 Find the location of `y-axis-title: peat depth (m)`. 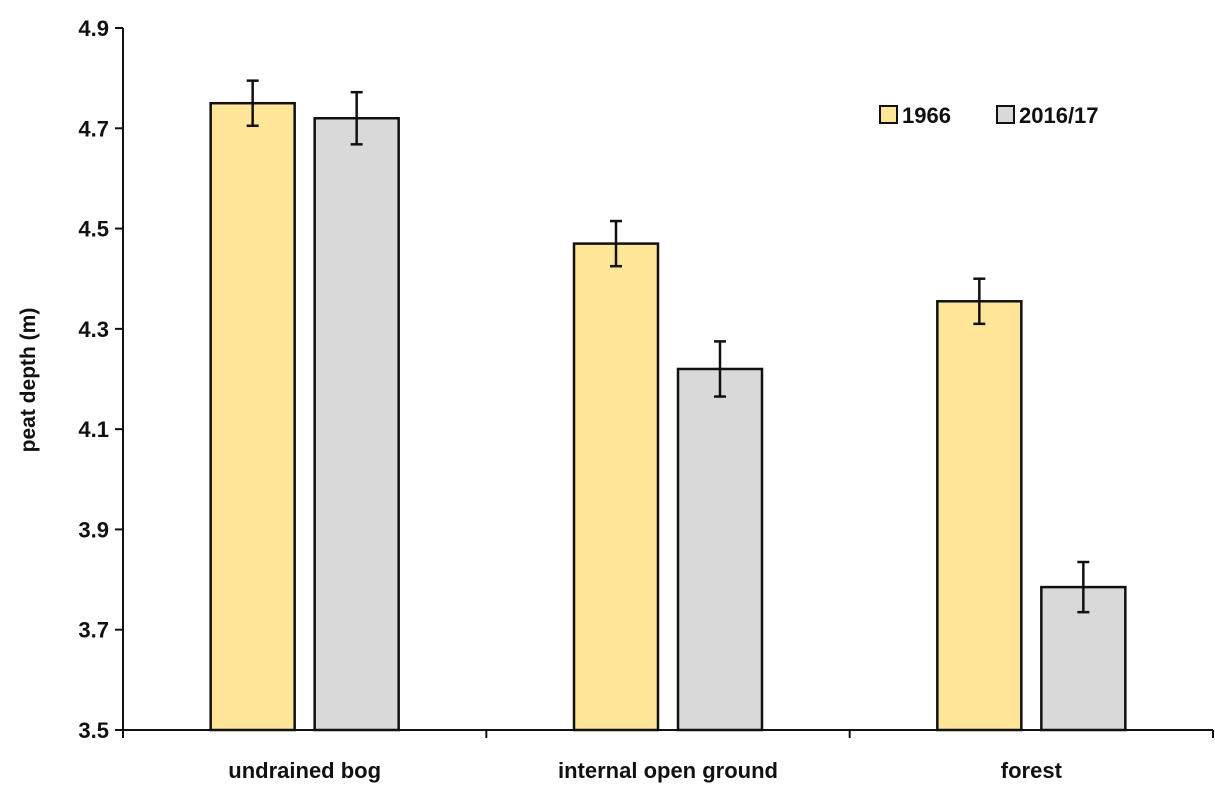

y-axis-title: peat depth (m) is located at coordinates (28, 380).